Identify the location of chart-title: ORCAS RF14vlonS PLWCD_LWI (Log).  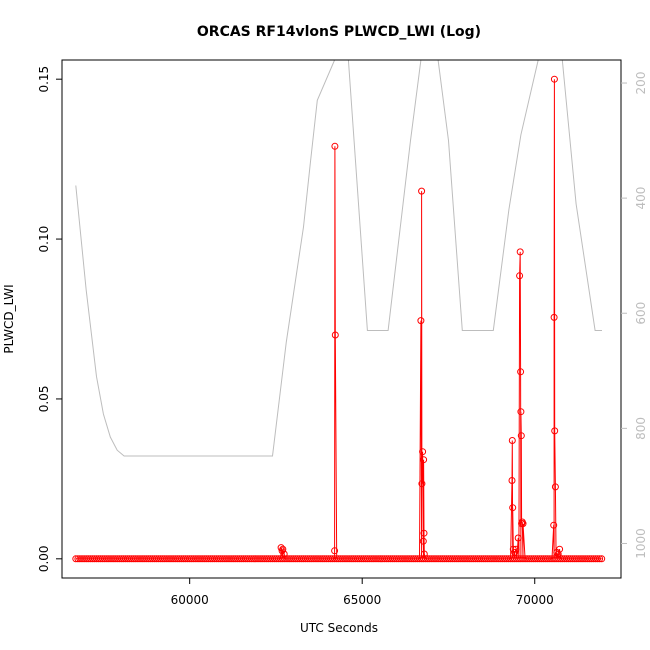
(339, 32).